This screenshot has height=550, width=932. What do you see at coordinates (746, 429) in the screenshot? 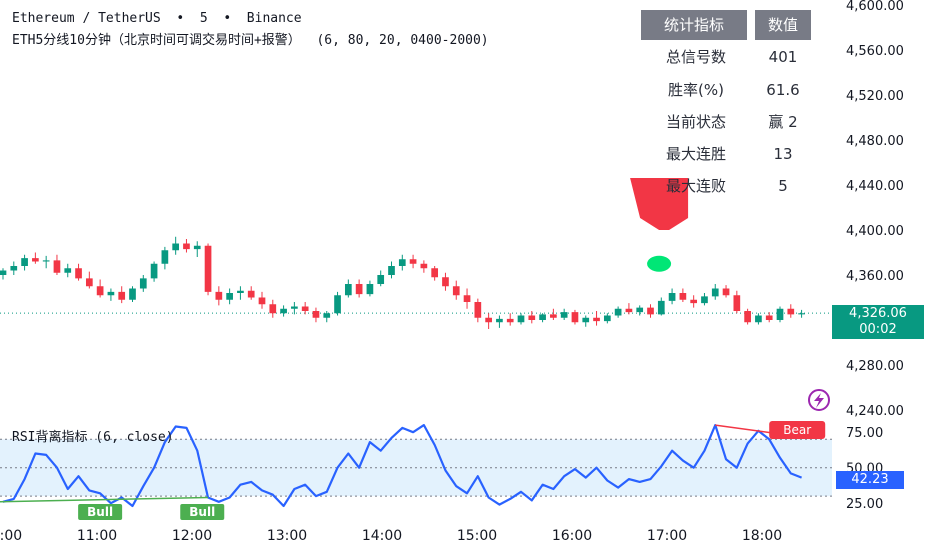
I see `bear-divergence-line` at bounding box center [746, 429].